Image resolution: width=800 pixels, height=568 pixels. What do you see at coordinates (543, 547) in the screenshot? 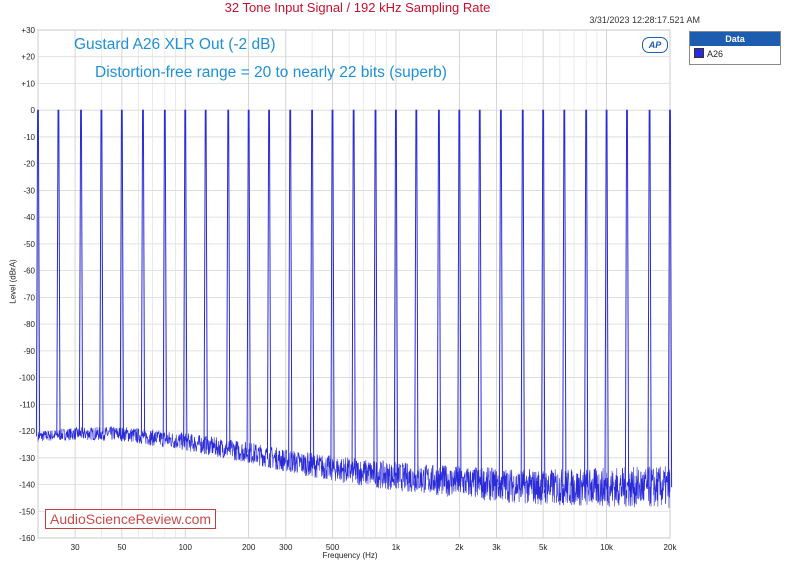
I see `x-tick-label: 5k` at bounding box center [543, 547].